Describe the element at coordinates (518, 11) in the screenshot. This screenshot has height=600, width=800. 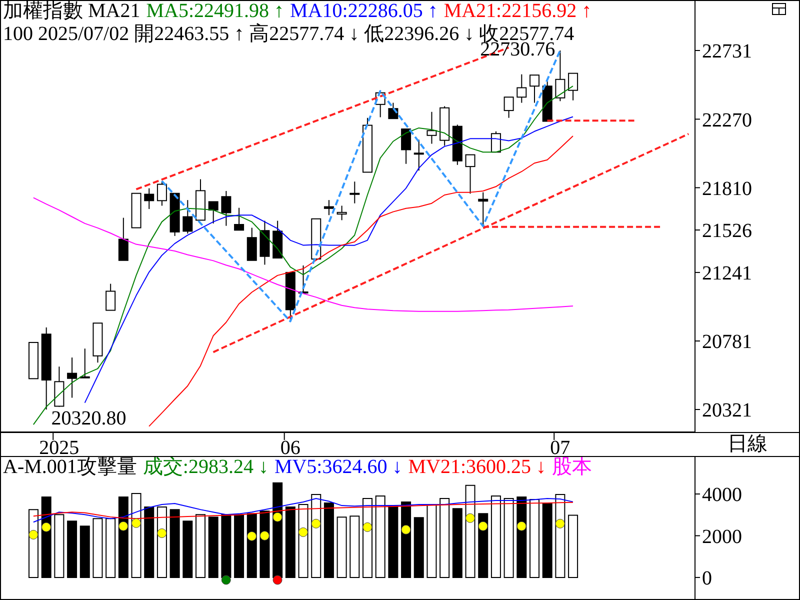
I see `text: MA21:22156.92 ↑` at that location.